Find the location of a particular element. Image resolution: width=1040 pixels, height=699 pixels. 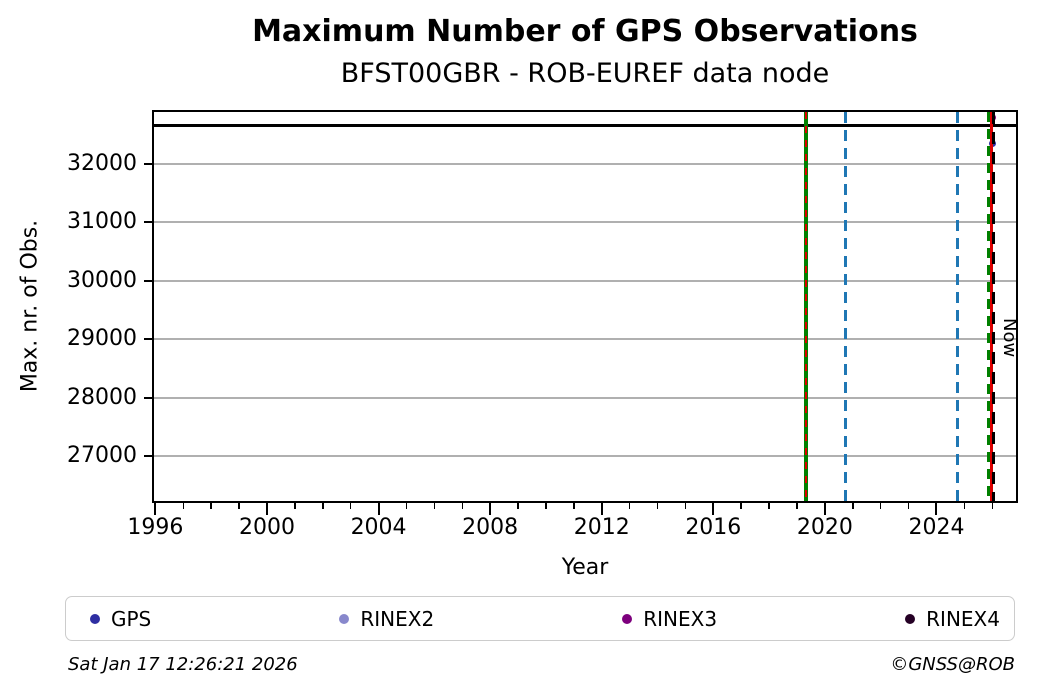

x-tick-label: 1996 is located at coordinates (155, 527).